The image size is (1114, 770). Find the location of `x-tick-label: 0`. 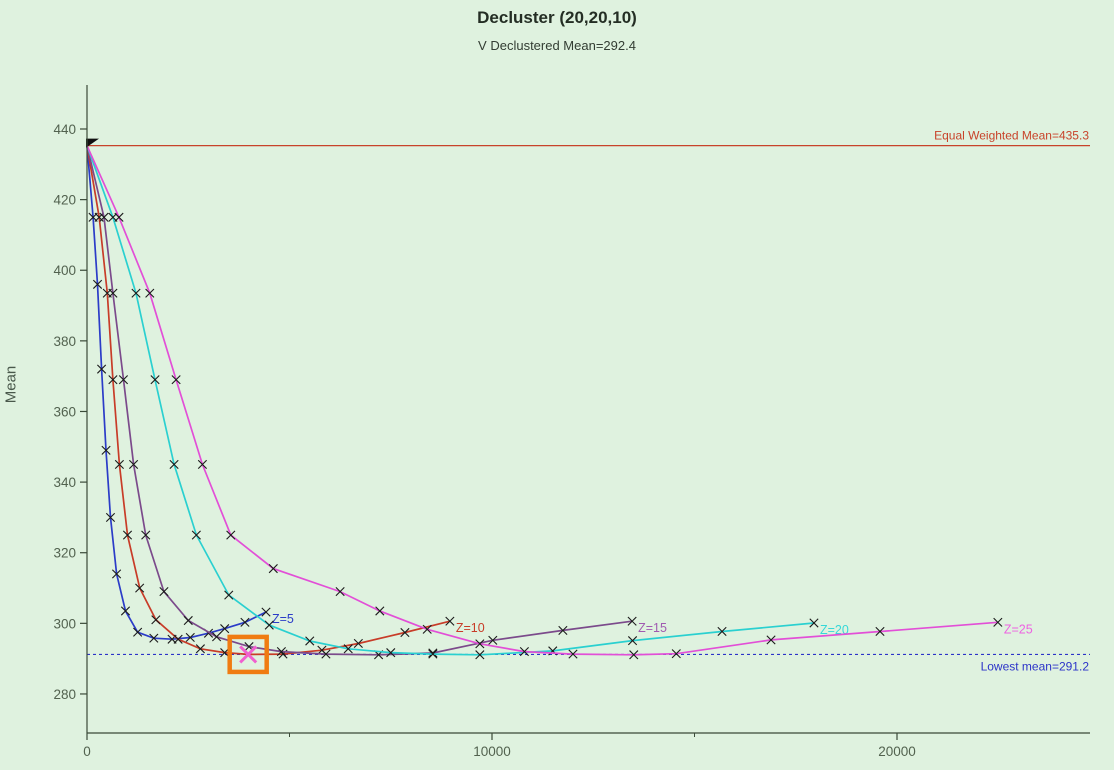

x-tick-label: 0 is located at coordinates (87, 751).